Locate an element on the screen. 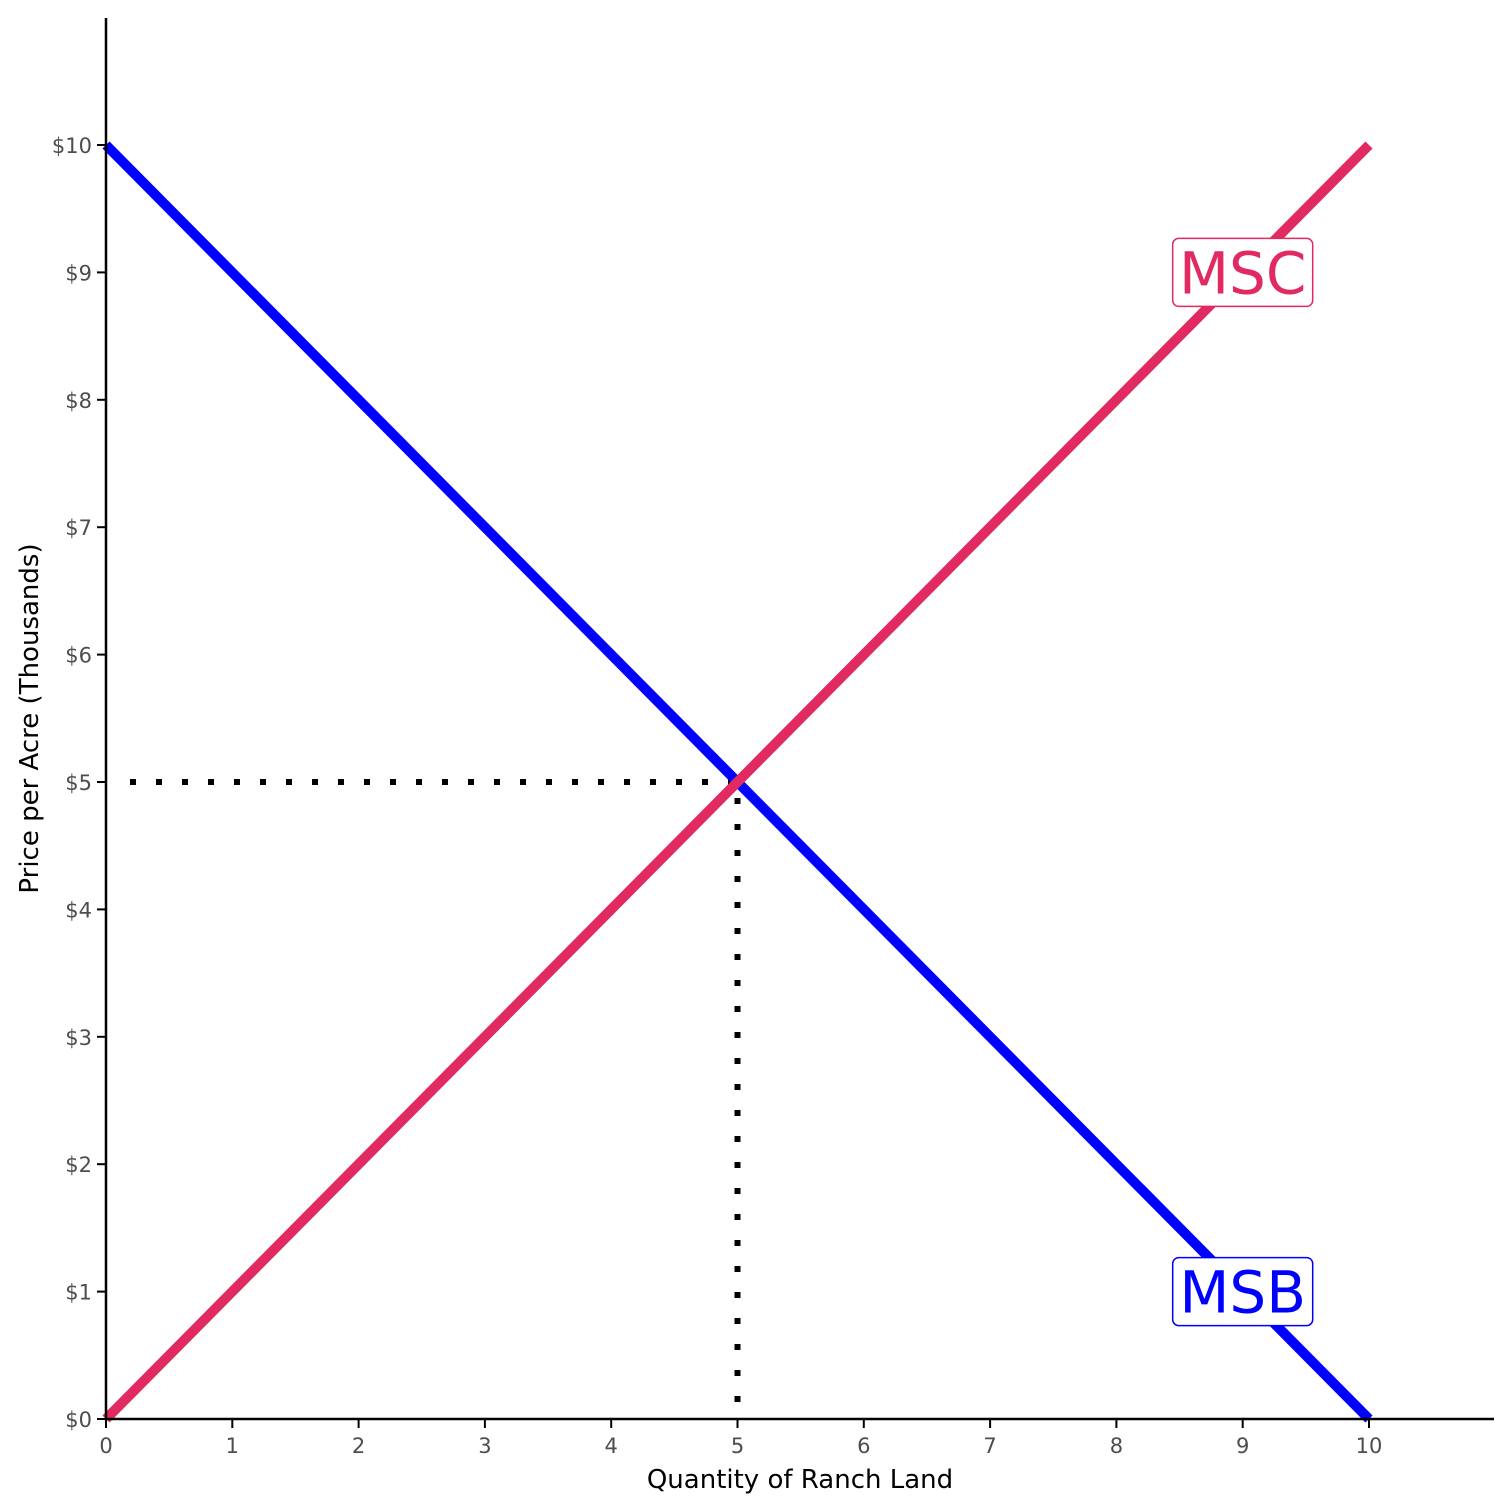 The width and height of the screenshot is (1512, 1512). y-tick-label: $0 is located at coordinates (78, 1420).